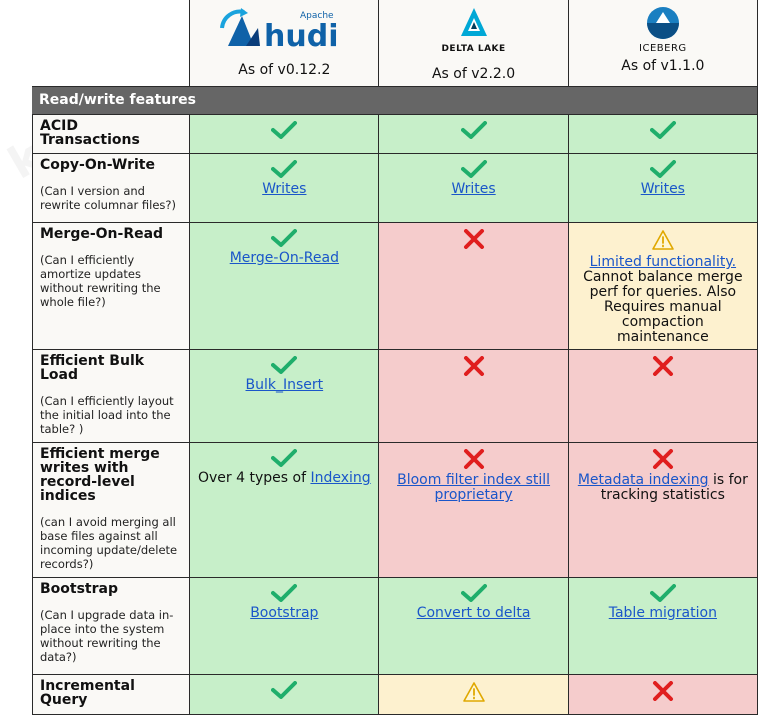 Image resolution: width=765 pixels, height=715 pixels. I want to click on doc-link: Metadata indexing, so click(643, 480).